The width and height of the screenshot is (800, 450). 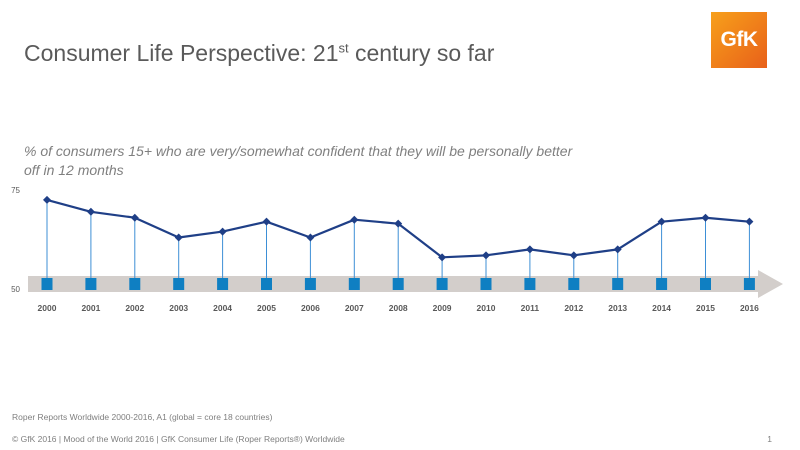 What do you see at coordinates (310, 308) in the screenshot?
I see `x-tick-label: 2006` at bounding box center [310, 308].